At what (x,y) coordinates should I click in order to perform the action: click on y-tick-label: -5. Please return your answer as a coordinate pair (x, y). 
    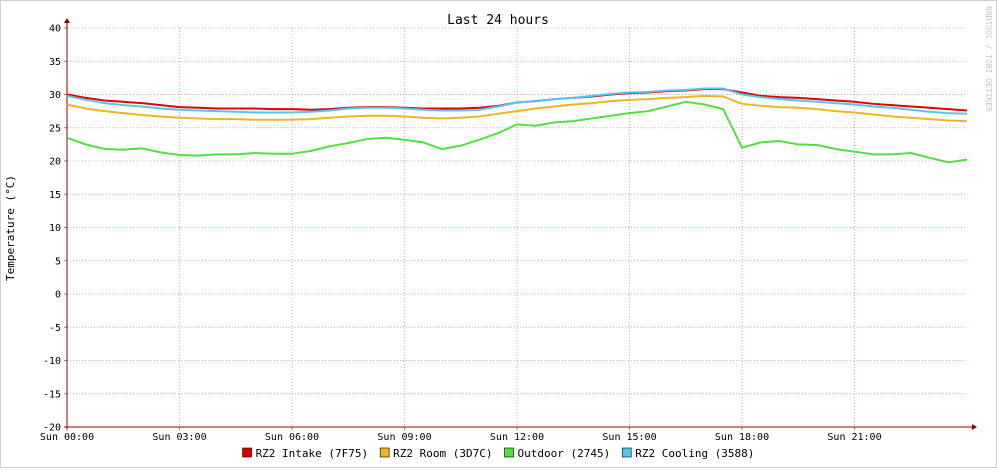
    Looking at the image, I should click on (55, 328).